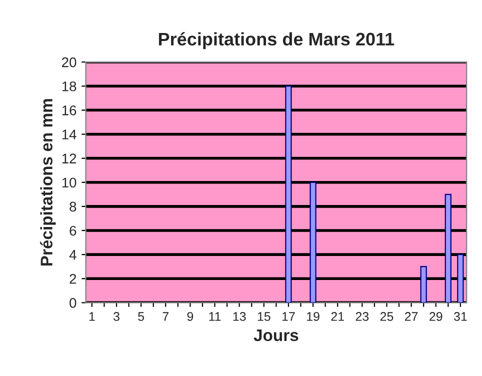 The image size is (482, 376). I want to click on x-tick-label: 11, so click(215, 316).